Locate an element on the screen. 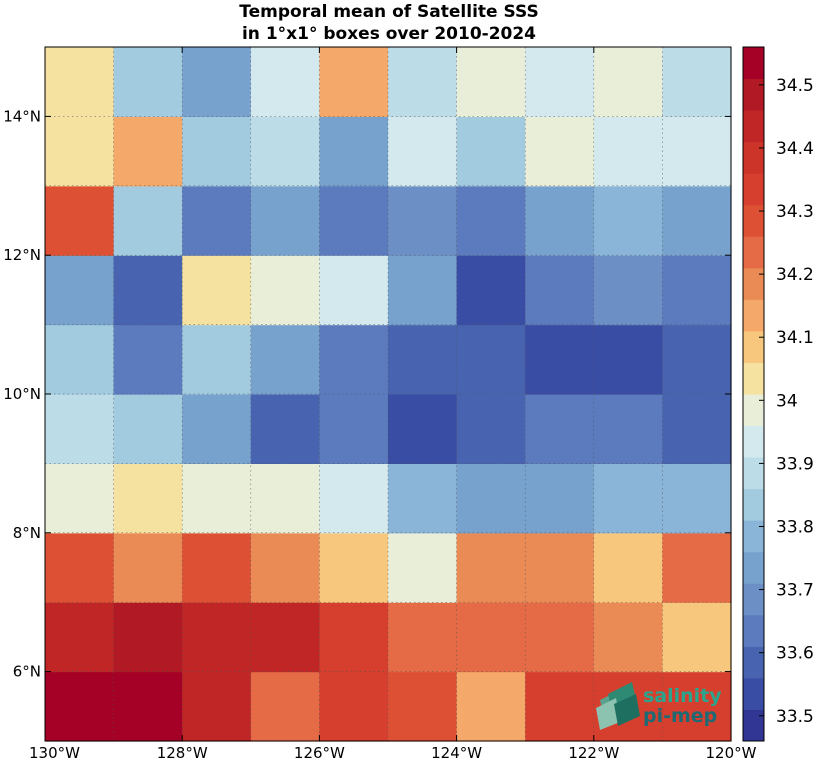  colorbar-tick-label: 34.5 is located at coordinates (795, 86).